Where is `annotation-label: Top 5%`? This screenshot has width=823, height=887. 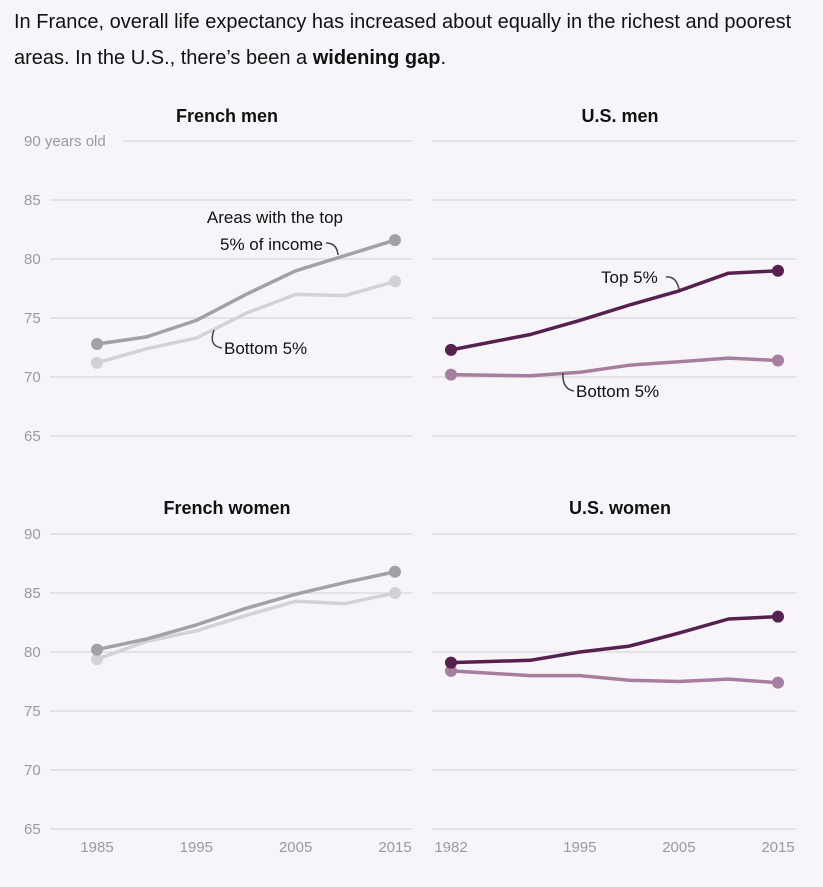
annotation-label: Top 5% is located at coordinates (629, 277).